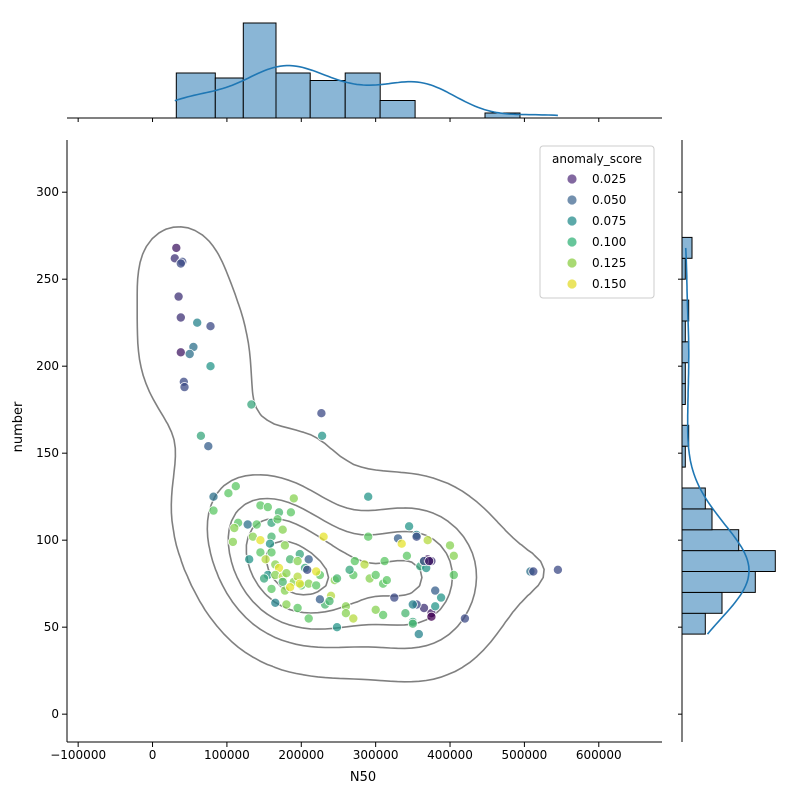  What do you see at coordinates (525, 755) in the screenshot?
I see `x-tick-label: 500000` at bounding box center [525, 755].